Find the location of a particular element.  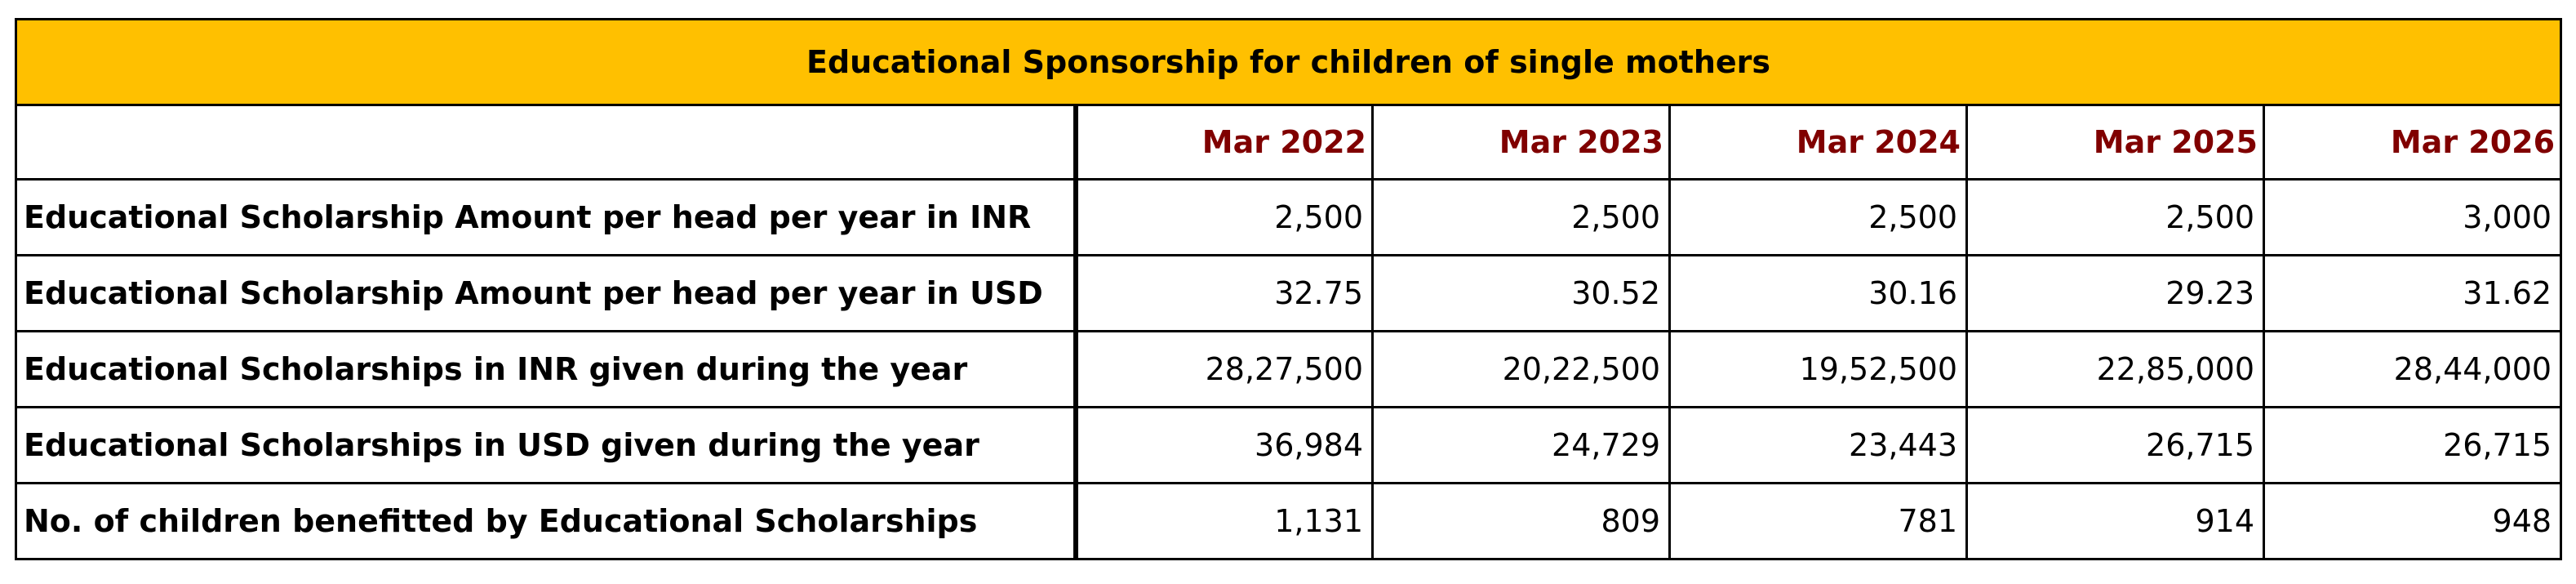

table-cell: 28,27,500 is located at coordinates (1224, 369).